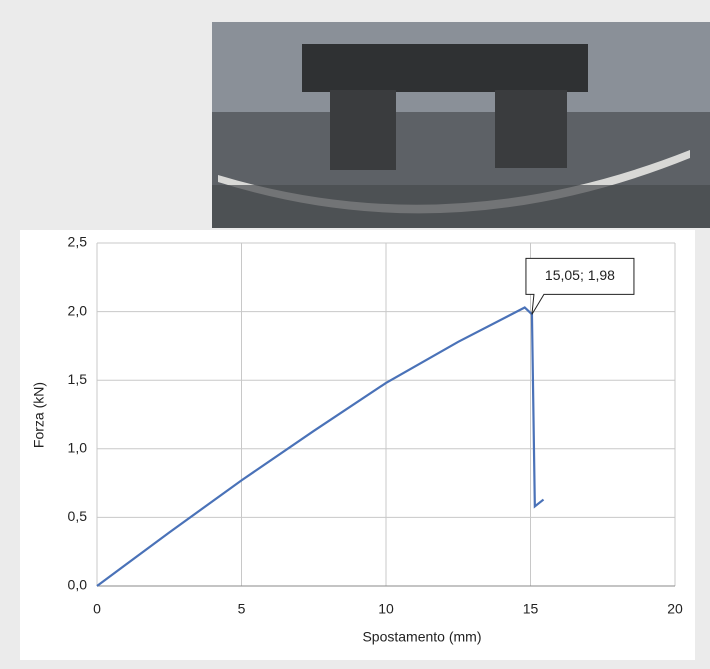 The image size is (710, 669). What do you see at coordinates (78, 516) in the screenshot?
I see `y-tick-label: 0,5` at bounding box center [78, 516].